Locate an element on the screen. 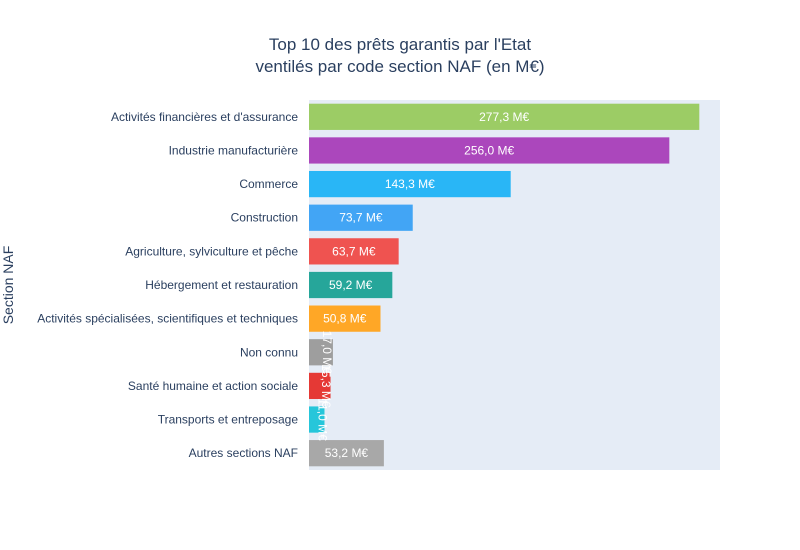  value-label-6: 50,8 M€ is located at coordinates (345, 319).